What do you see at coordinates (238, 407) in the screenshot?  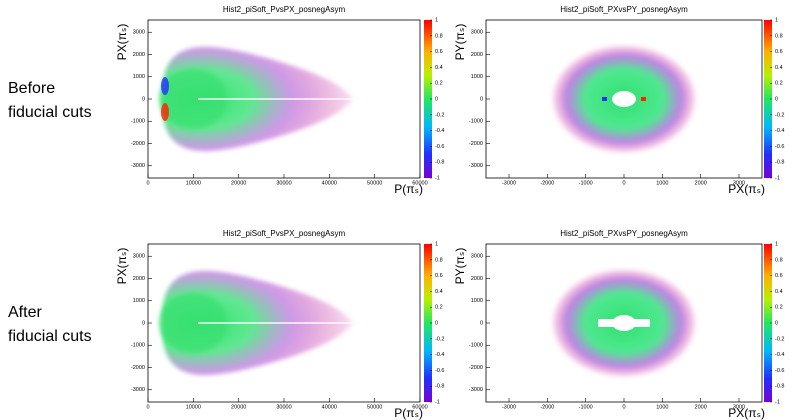 I see `x-tick-label: 20000` at bounding box center [238, 407].